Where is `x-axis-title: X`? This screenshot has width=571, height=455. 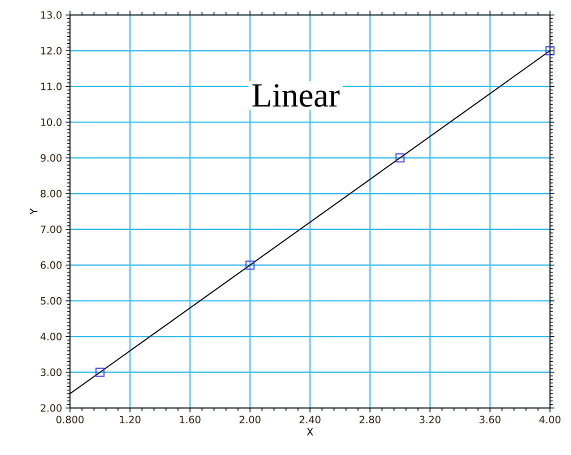 x-axis-title: X is located at coordinates (310, 432).